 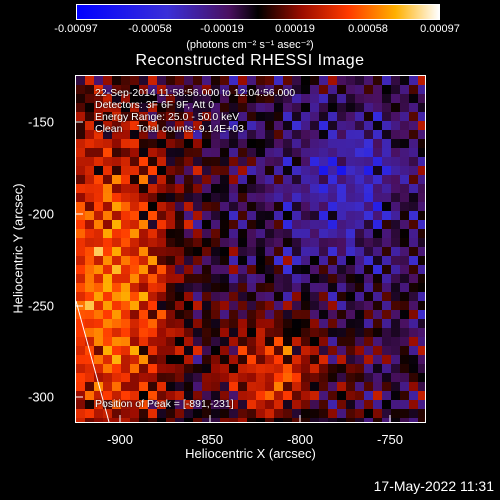 What do you see at coordinates (390, 439) in the screenshot?
I see `x-tick: -750` at bounding box center [390, 439].